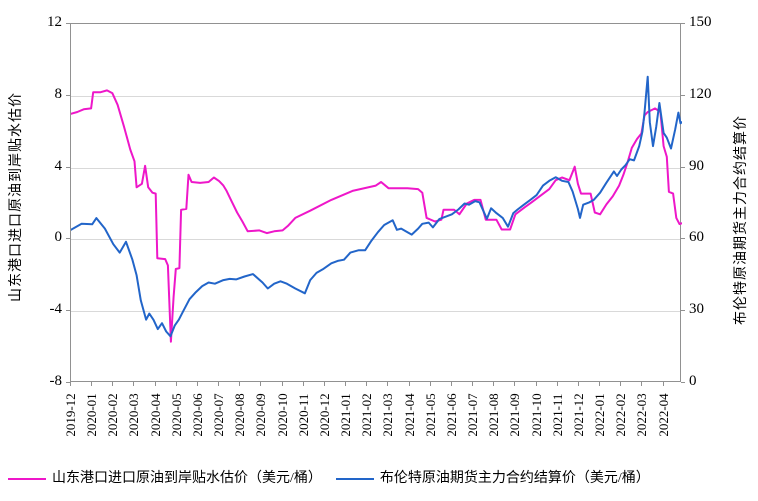 The width and height of the screenshot is (758, 501). What do you see at coordinates (176, 415) in the screenshot?
I see `x-axis-tick-label: 2020-05` at bounding box center [176, 415].